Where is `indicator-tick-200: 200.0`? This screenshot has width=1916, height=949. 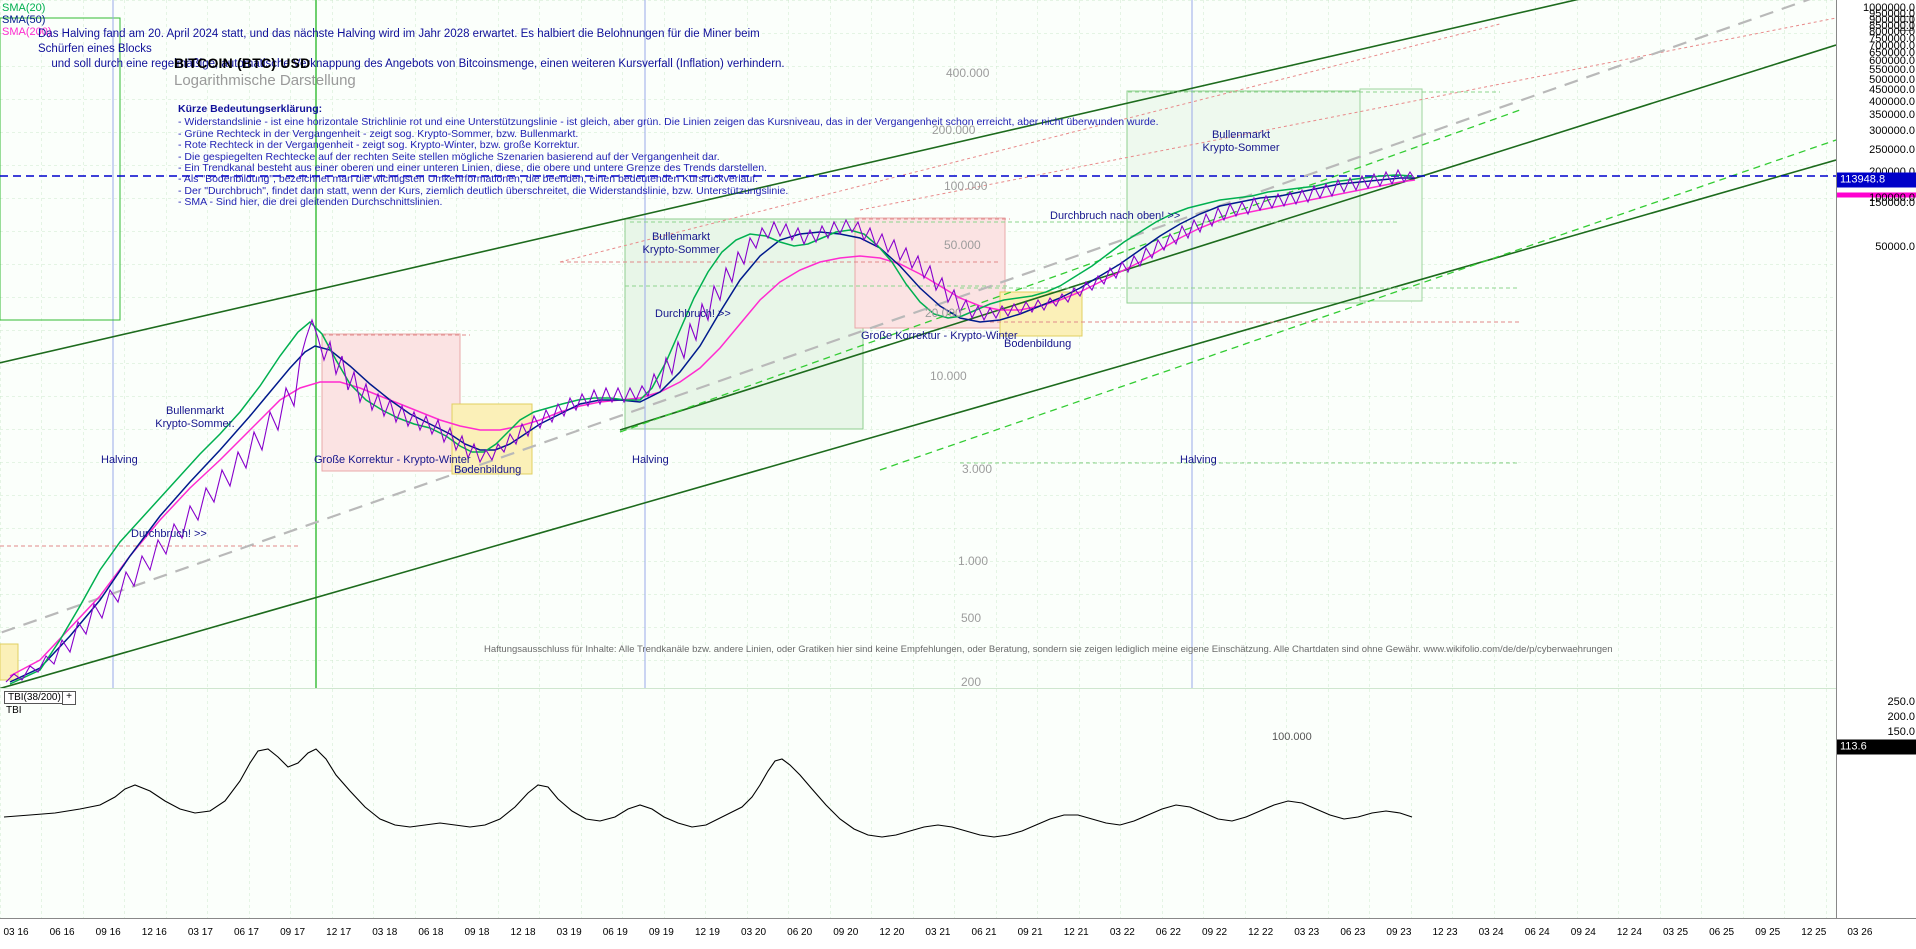
indicator-tick-200: 200.0 is located at coordinates (1901, 717).